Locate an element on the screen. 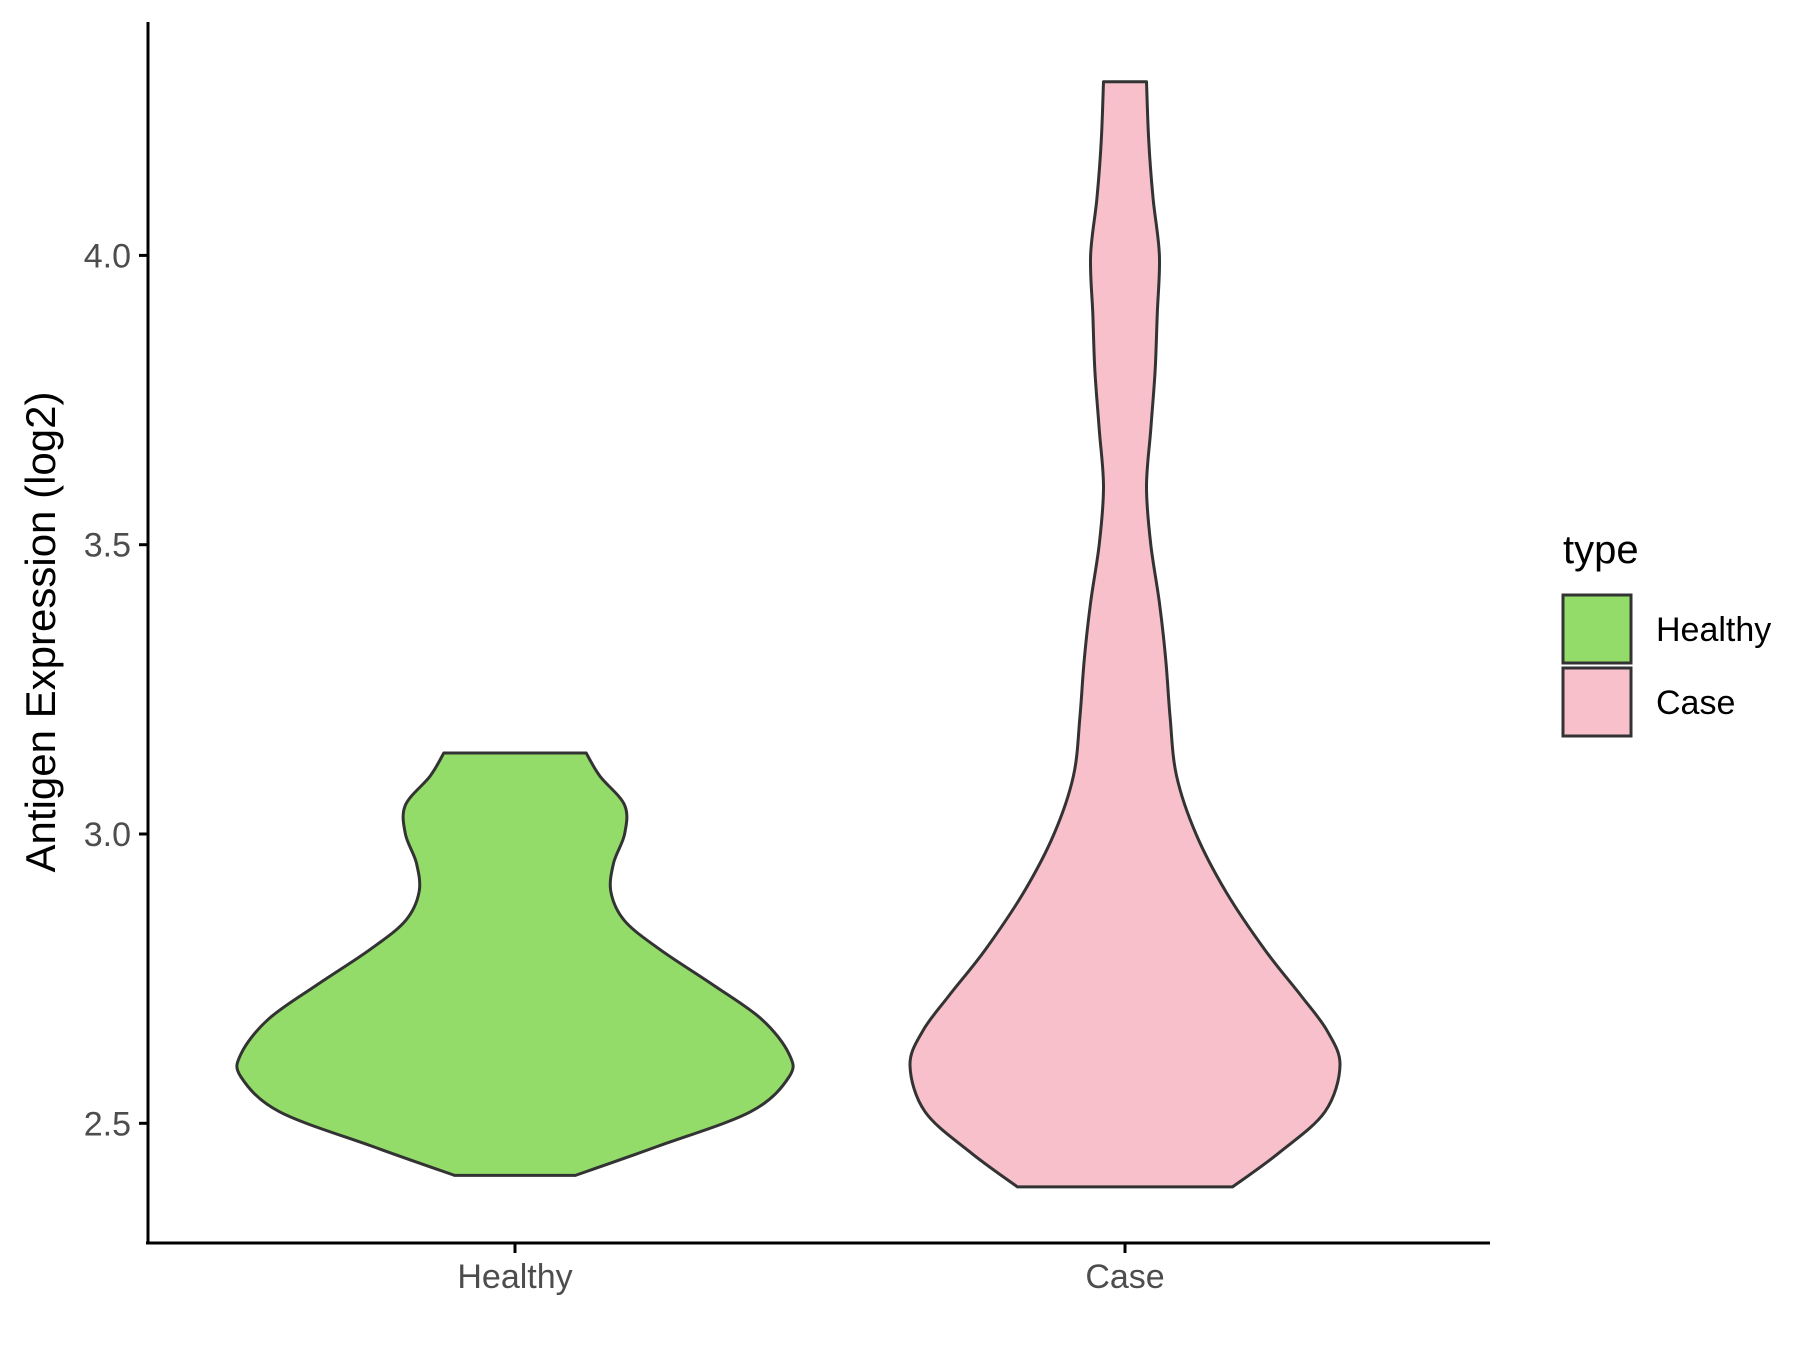 This screenshot has height=1350, width=1800. x-axis-ticks: Healthy Case is located at coordinates (811, 1269).